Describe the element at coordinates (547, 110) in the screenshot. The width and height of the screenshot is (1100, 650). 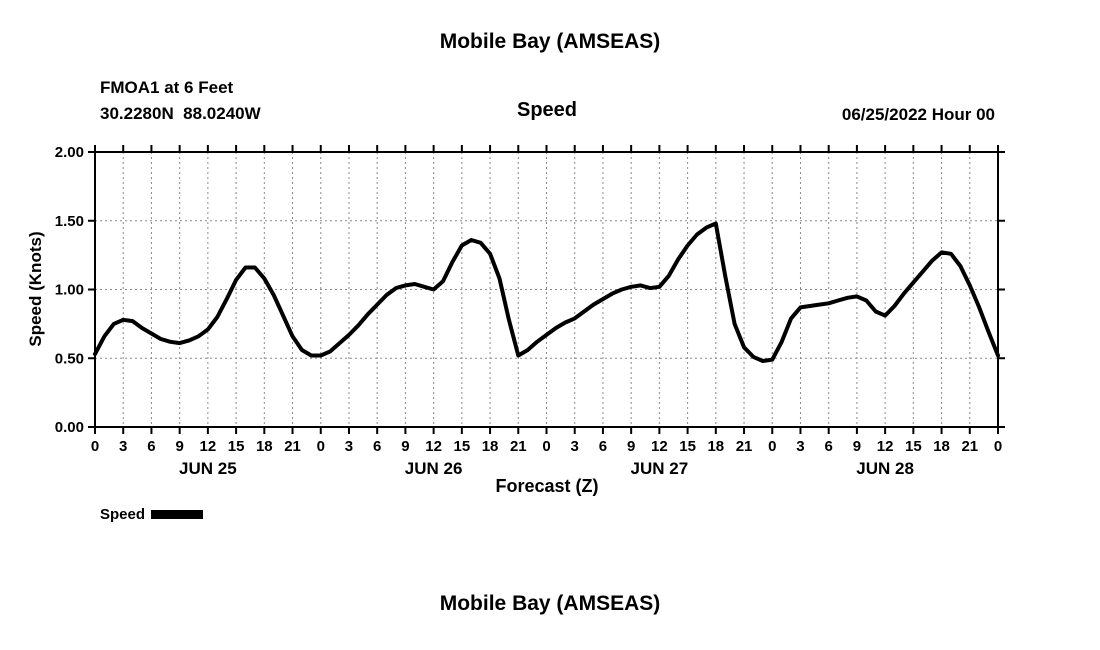
I see `panel-title: Speed` at that location.